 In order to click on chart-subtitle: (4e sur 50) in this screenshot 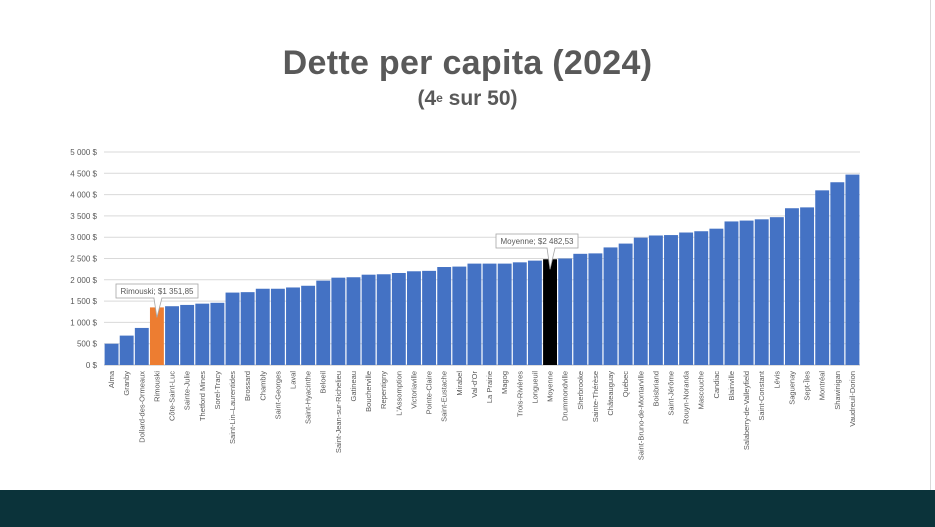, I will do `click(467, 99)`.